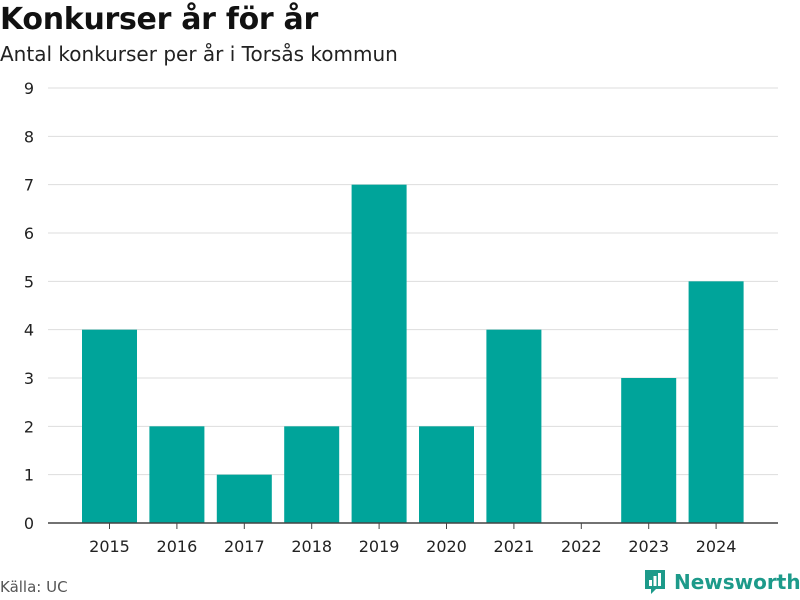 This screenshot has height=600, width=800. Describe the element at coordinates (29, 426) in the screenshot. I see `y-tick-label: 2` at that location.